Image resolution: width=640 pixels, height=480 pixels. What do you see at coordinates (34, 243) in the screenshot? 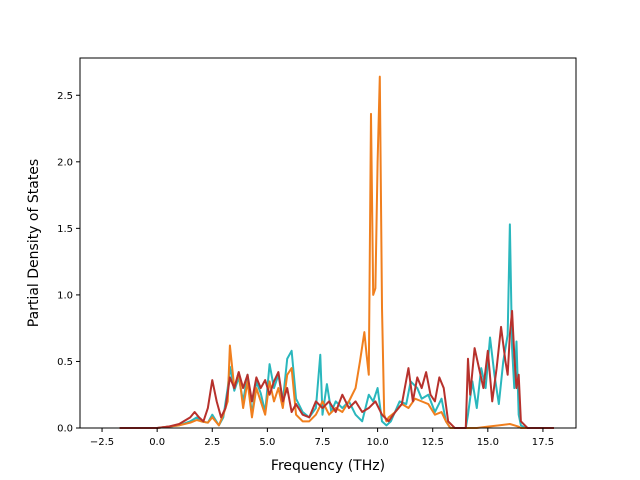
I see `y-axis-label: Partial Density of States` at bounding box center [34, 243].